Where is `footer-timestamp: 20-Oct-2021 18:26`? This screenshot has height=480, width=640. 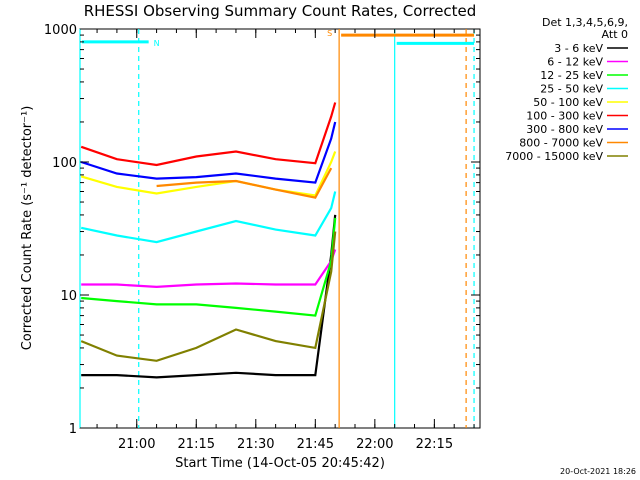 footer-timestamp: 20-Oct-2021 18:26 is located at coordinates (598, 471).